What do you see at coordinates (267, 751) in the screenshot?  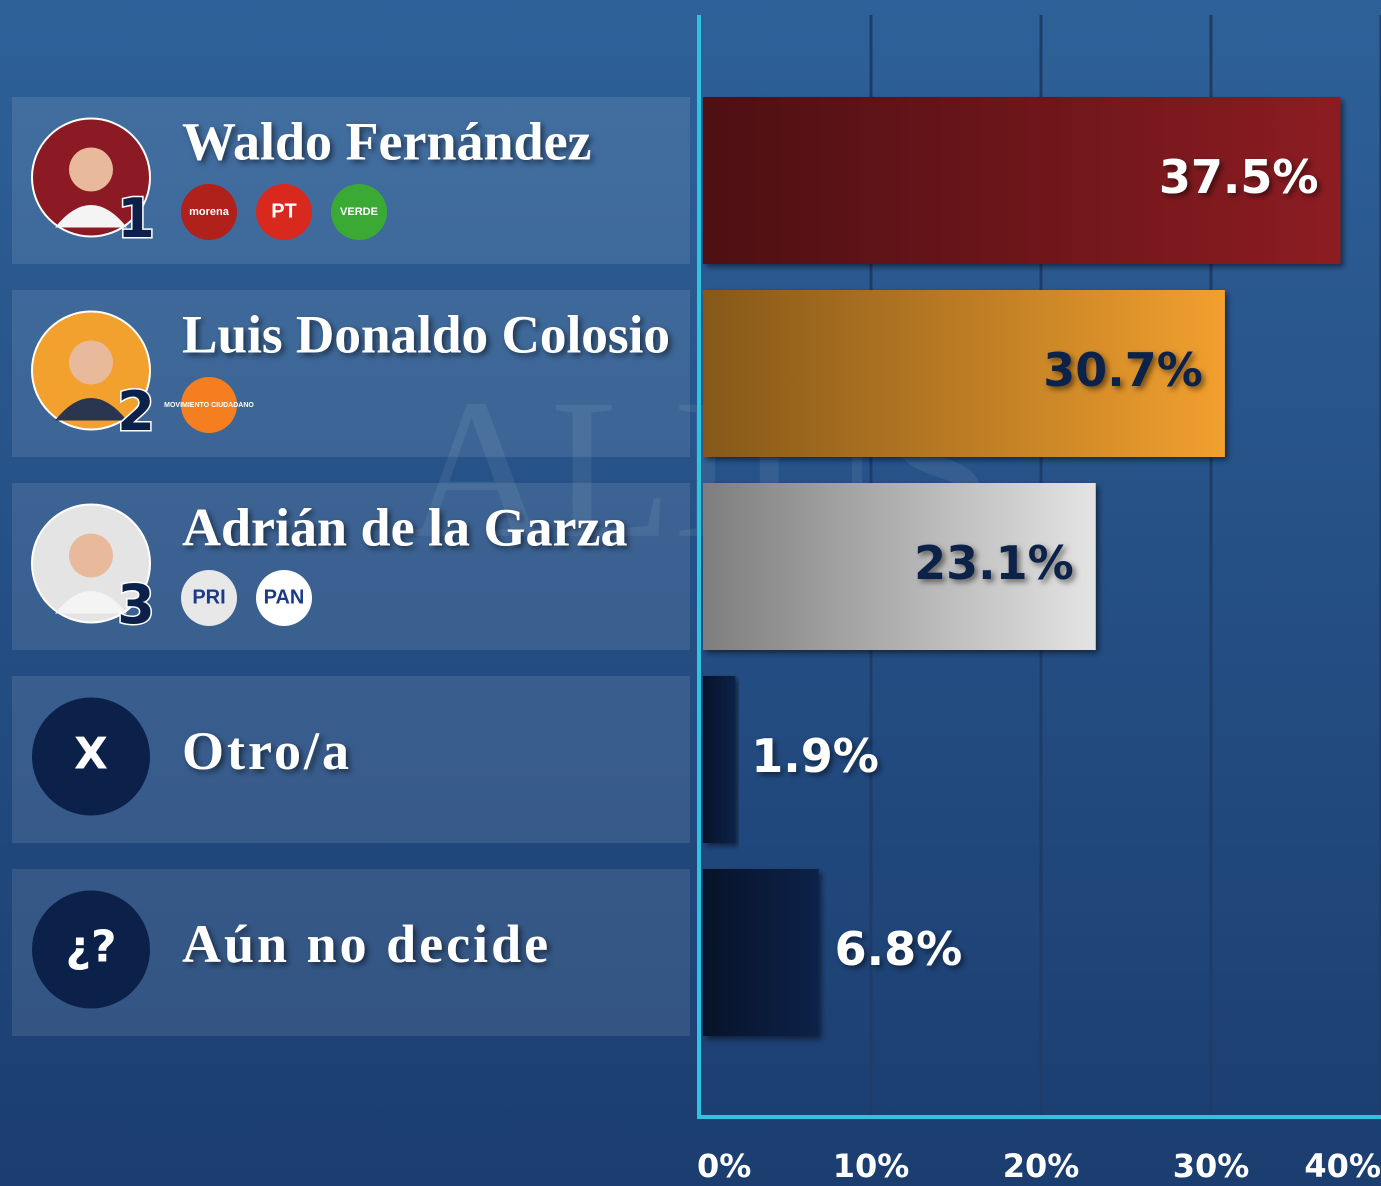 I see `option-name: Otro/a` at bounding box center [267, 751].